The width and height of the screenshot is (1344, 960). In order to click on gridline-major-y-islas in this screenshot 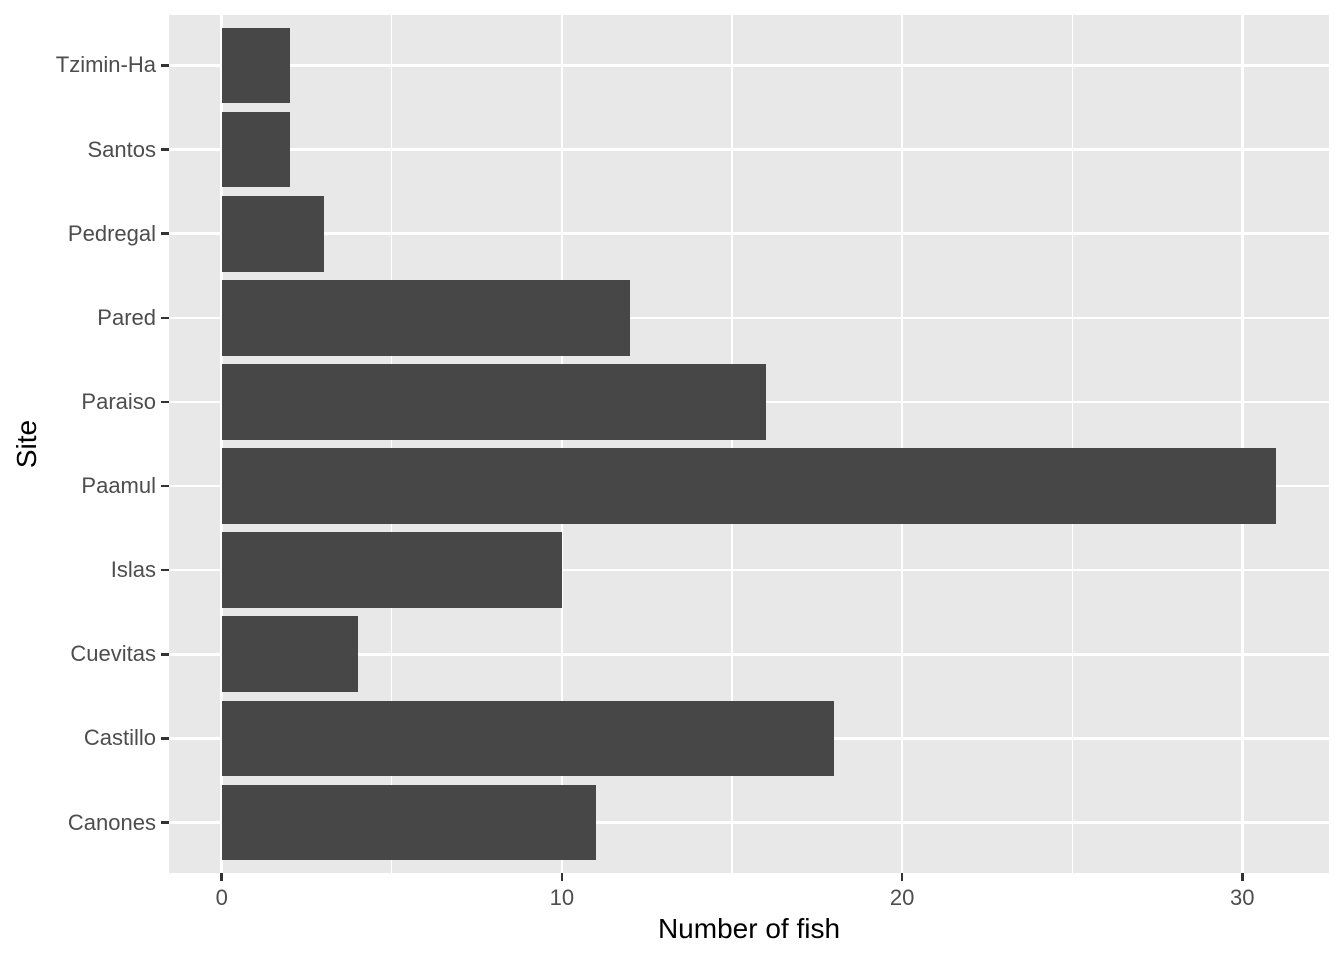, I will do `click(749, 570)`.